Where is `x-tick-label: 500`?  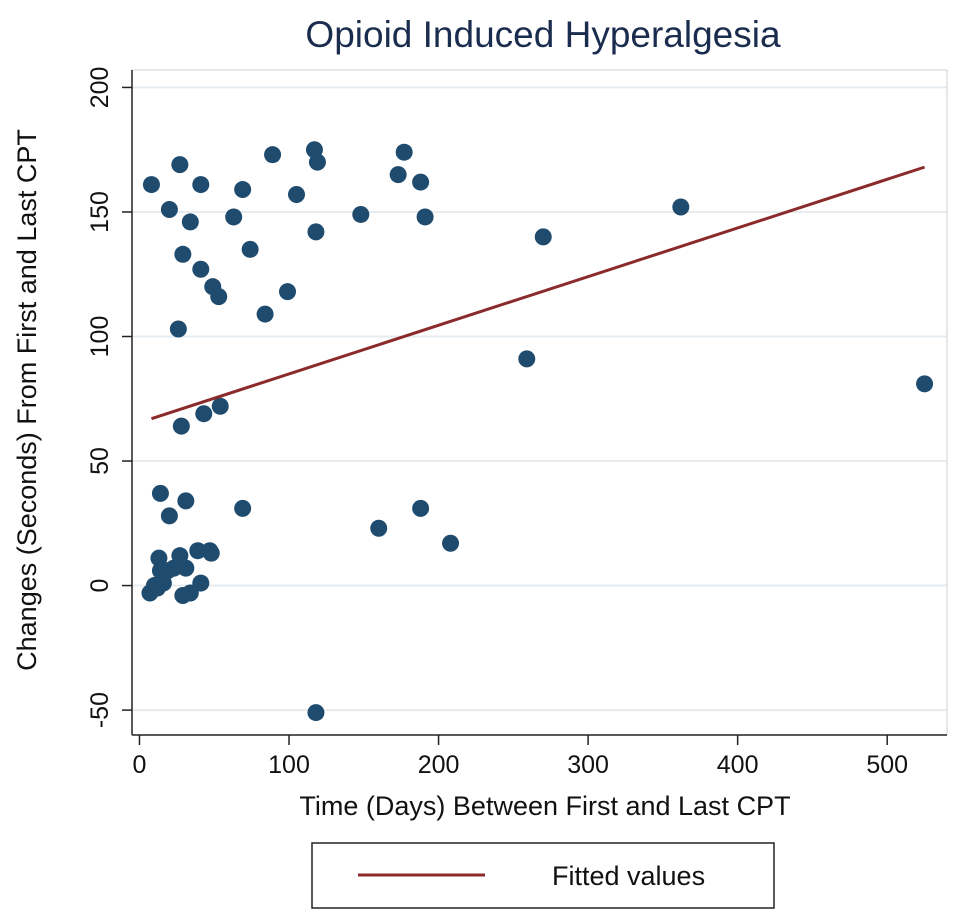 x-tick-label: 500 is located at coordinates (887, 765).